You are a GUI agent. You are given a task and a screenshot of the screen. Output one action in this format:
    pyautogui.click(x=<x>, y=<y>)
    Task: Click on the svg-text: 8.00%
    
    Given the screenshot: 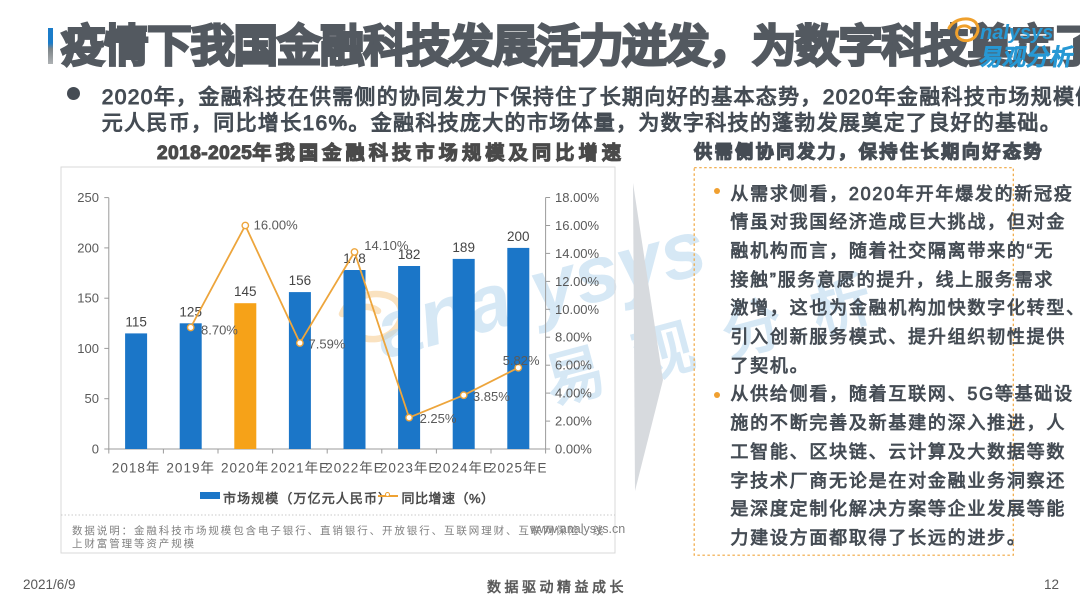 What is the action you would take?
    pyautogui.click(x=573, y=337)
    